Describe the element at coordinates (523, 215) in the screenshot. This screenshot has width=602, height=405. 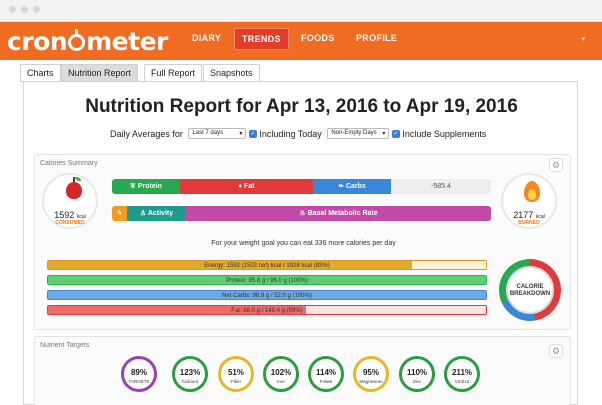
I see `burned-value: 2177` at that location.